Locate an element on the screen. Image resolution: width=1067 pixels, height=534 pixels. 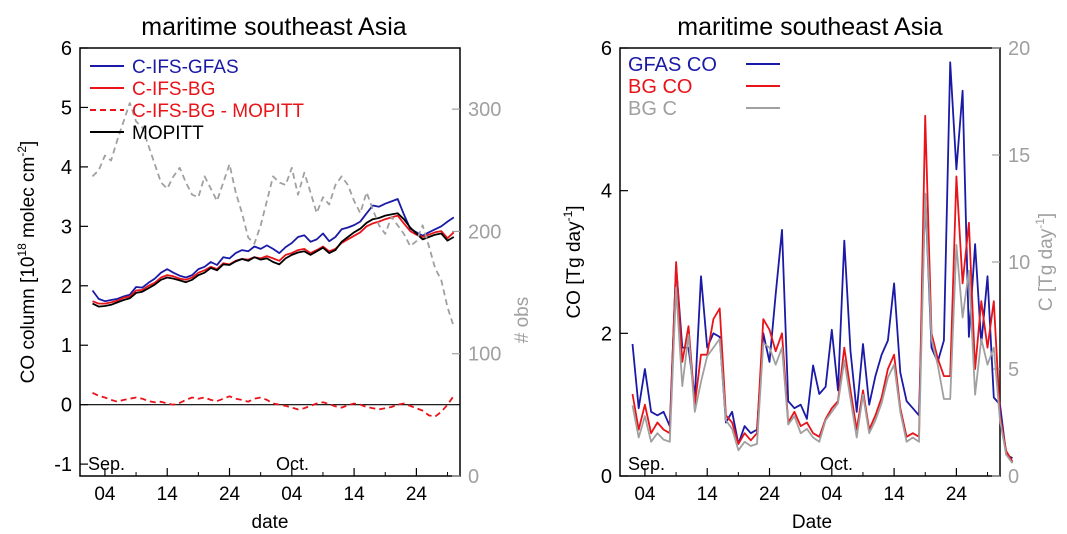
l-legend-label: MOPITT is located at coordinates (168, 133).